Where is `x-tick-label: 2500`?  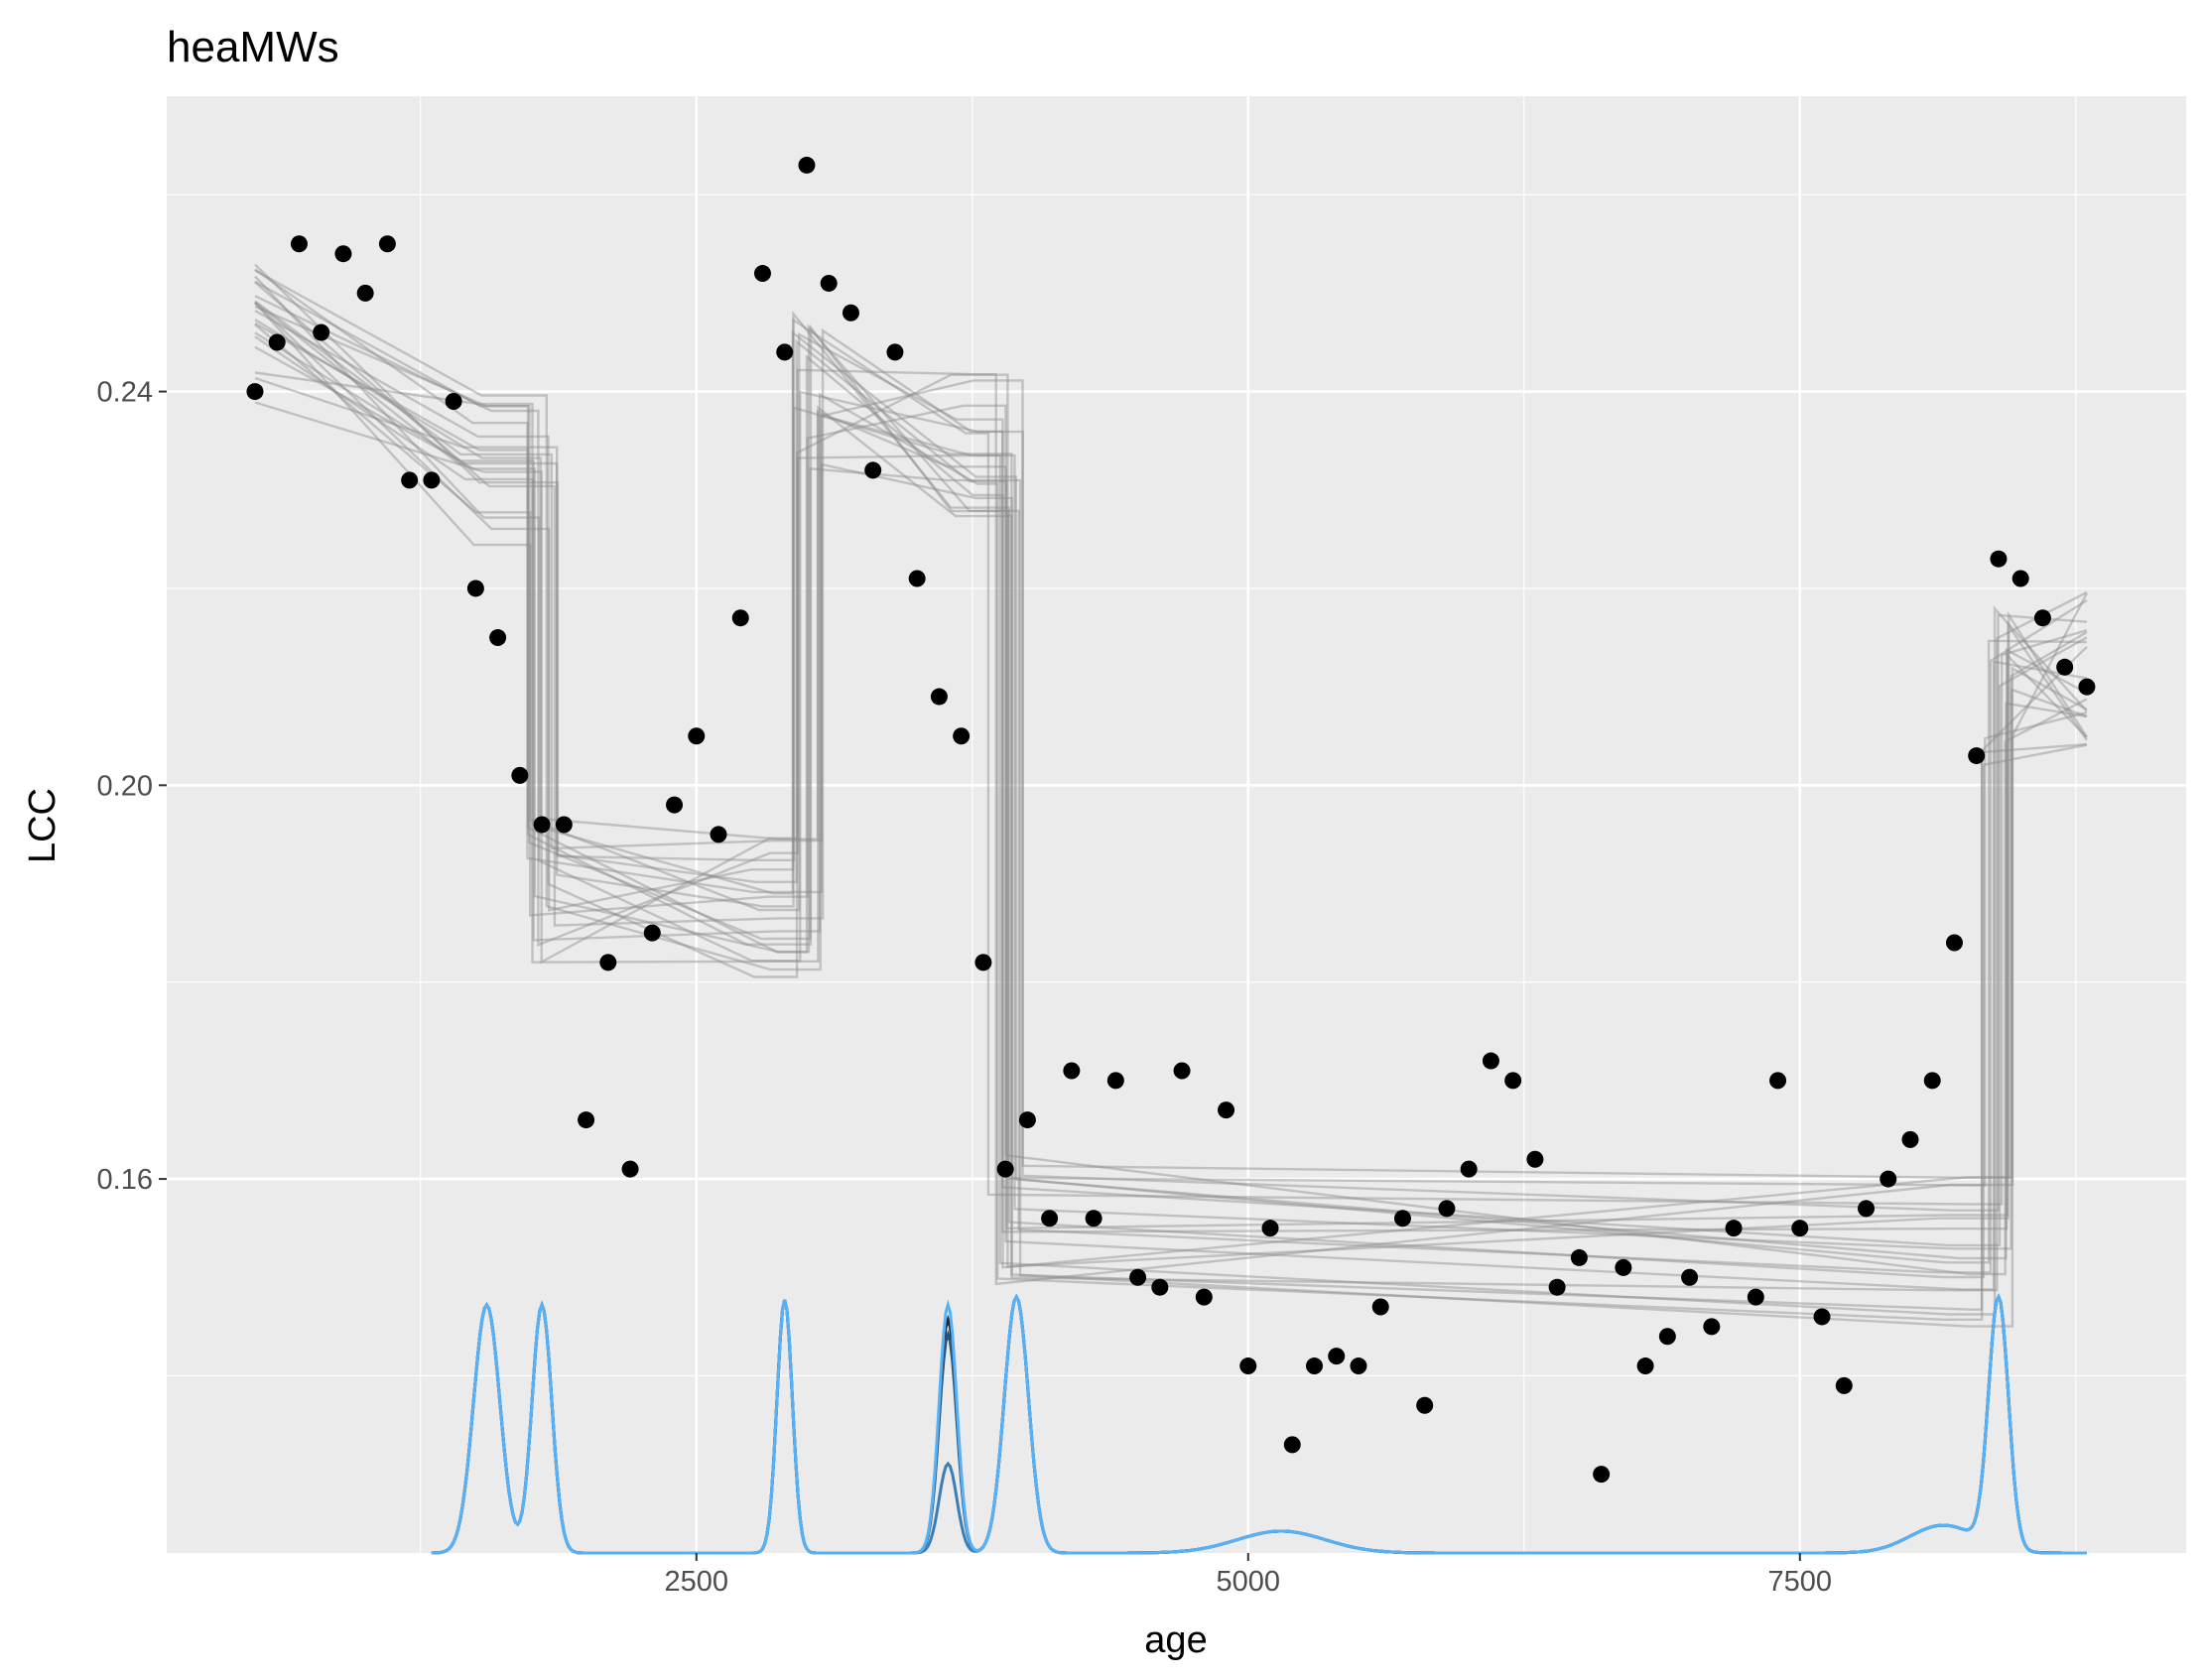 x-tick-label: 2500 is located at coordinates (697, 1582).